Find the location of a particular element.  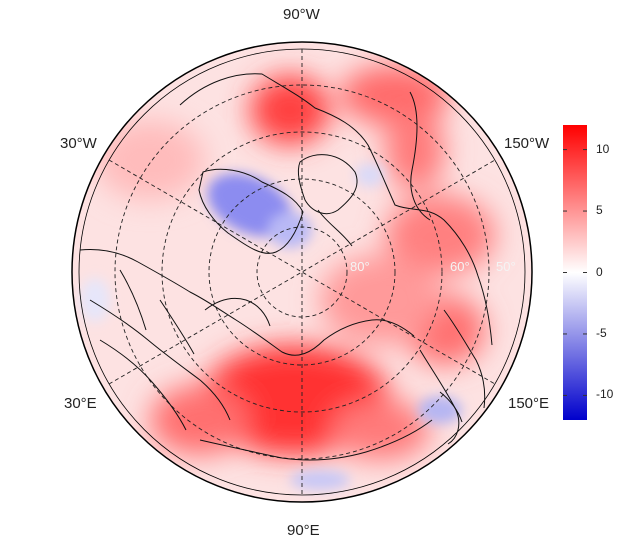

meridian-label-right-lower: 150°E is located at coordinates (529, 403).